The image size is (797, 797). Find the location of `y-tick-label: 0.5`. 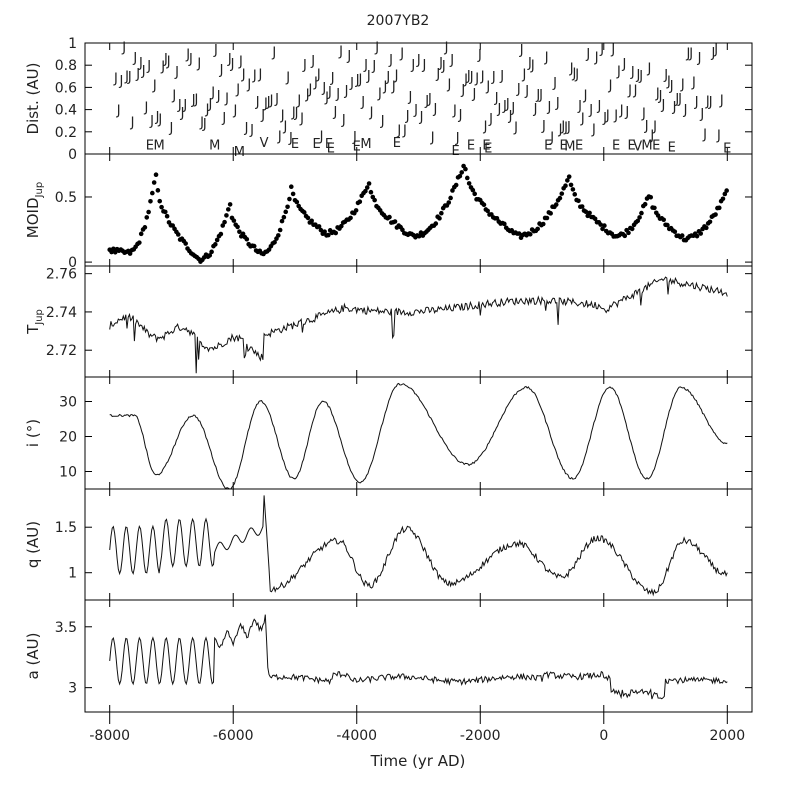

y-tick-label: 0.5 is located at coordinates (66, 198).